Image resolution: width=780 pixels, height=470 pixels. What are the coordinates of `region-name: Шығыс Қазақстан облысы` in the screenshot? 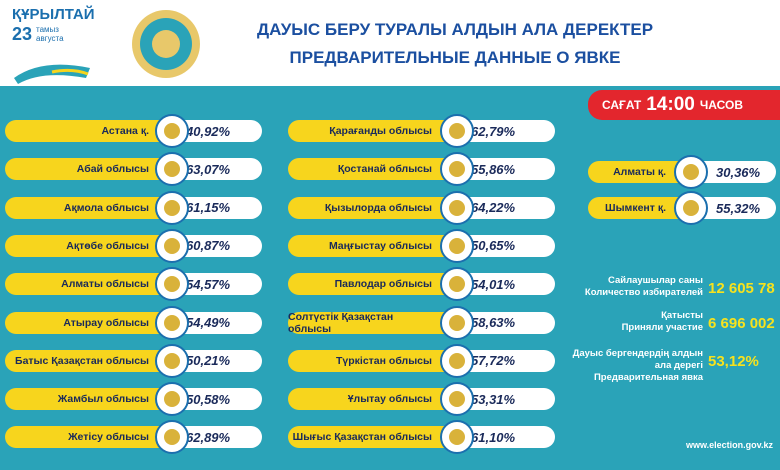 It's located at (373, 437).